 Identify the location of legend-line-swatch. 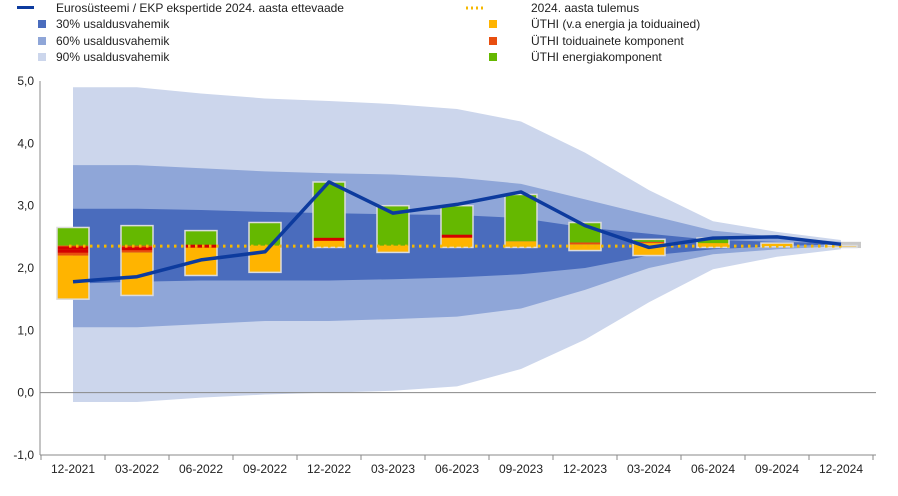
(25, 7).